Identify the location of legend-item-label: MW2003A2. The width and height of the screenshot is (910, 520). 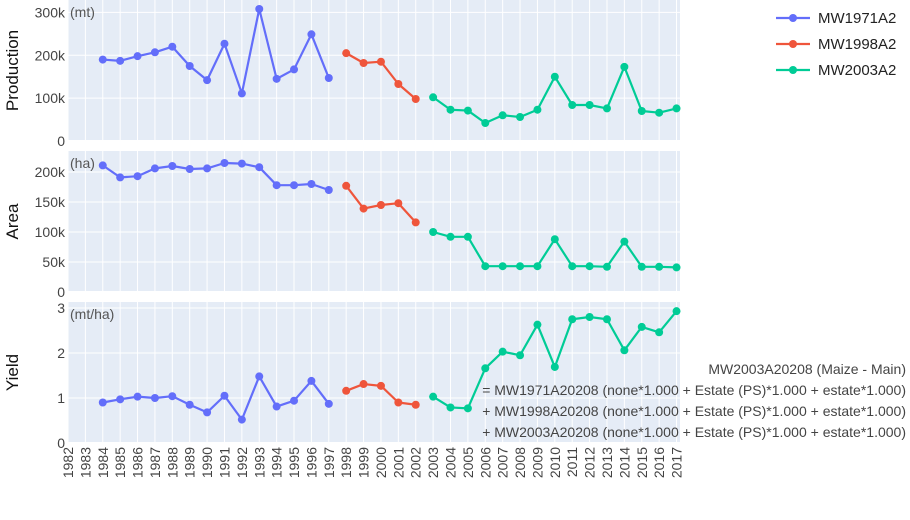
(857, 70).